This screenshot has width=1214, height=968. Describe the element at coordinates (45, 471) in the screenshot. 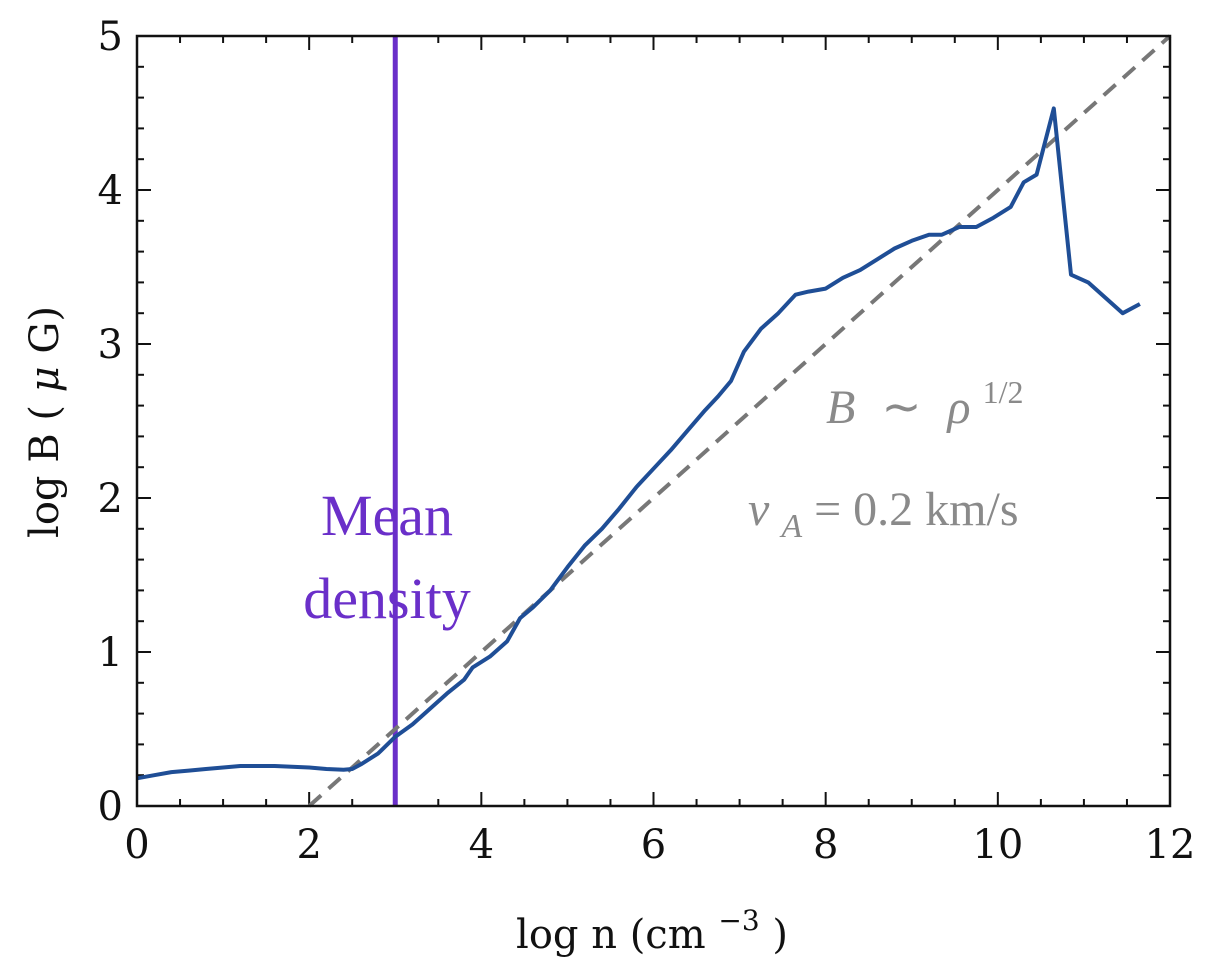

I see `y-axis-title-main: log B (` at that location.